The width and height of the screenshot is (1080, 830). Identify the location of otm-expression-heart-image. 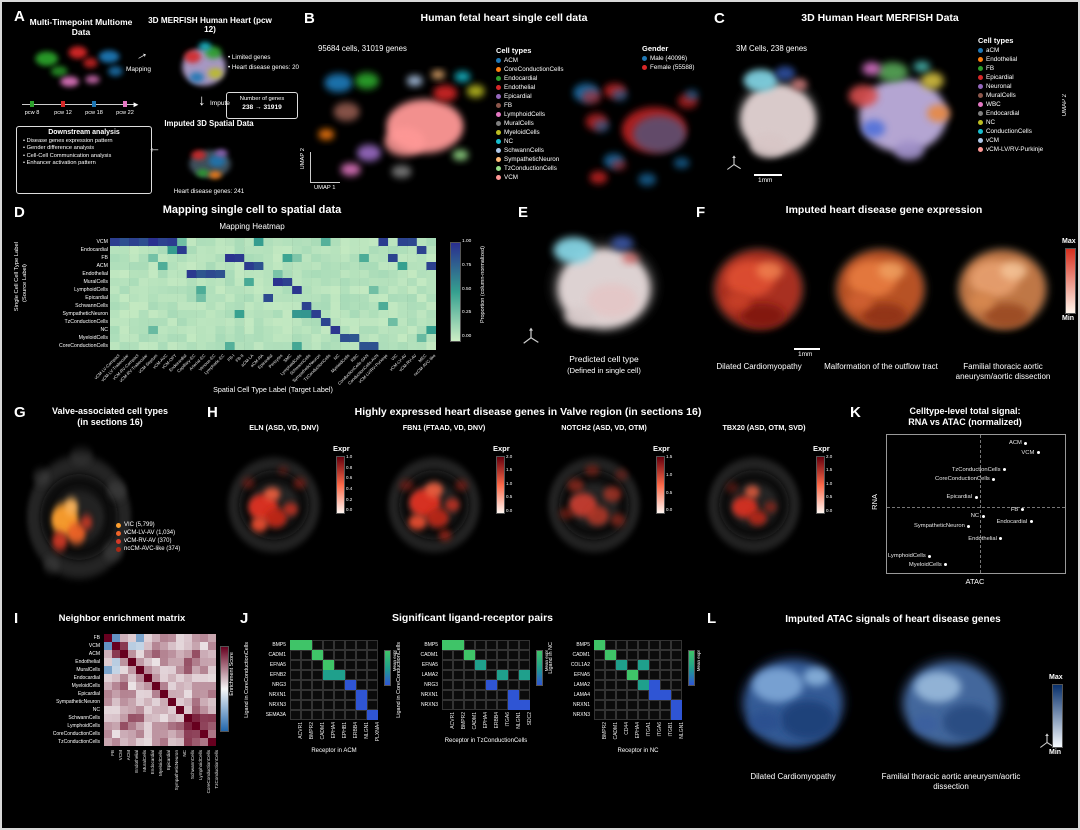
(880, 289).